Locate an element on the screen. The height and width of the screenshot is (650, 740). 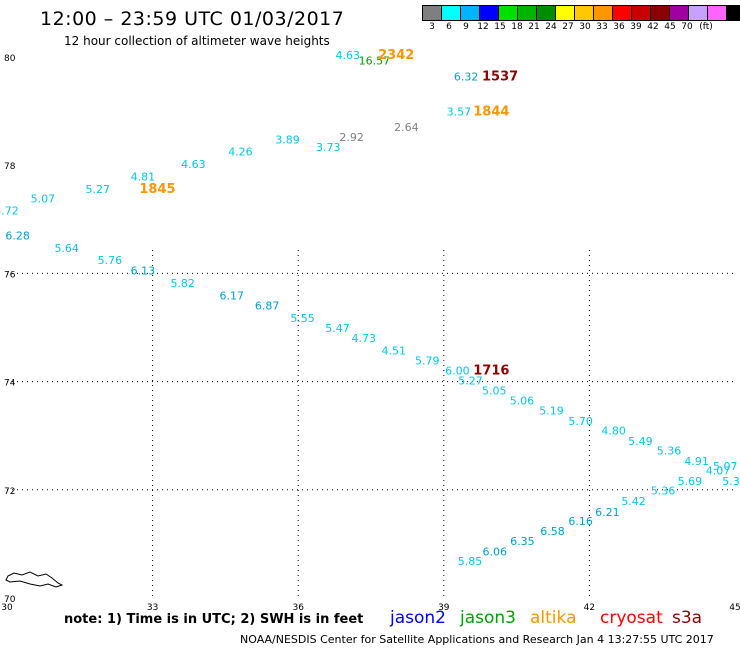
coastline is located at coordinates (34, 579).